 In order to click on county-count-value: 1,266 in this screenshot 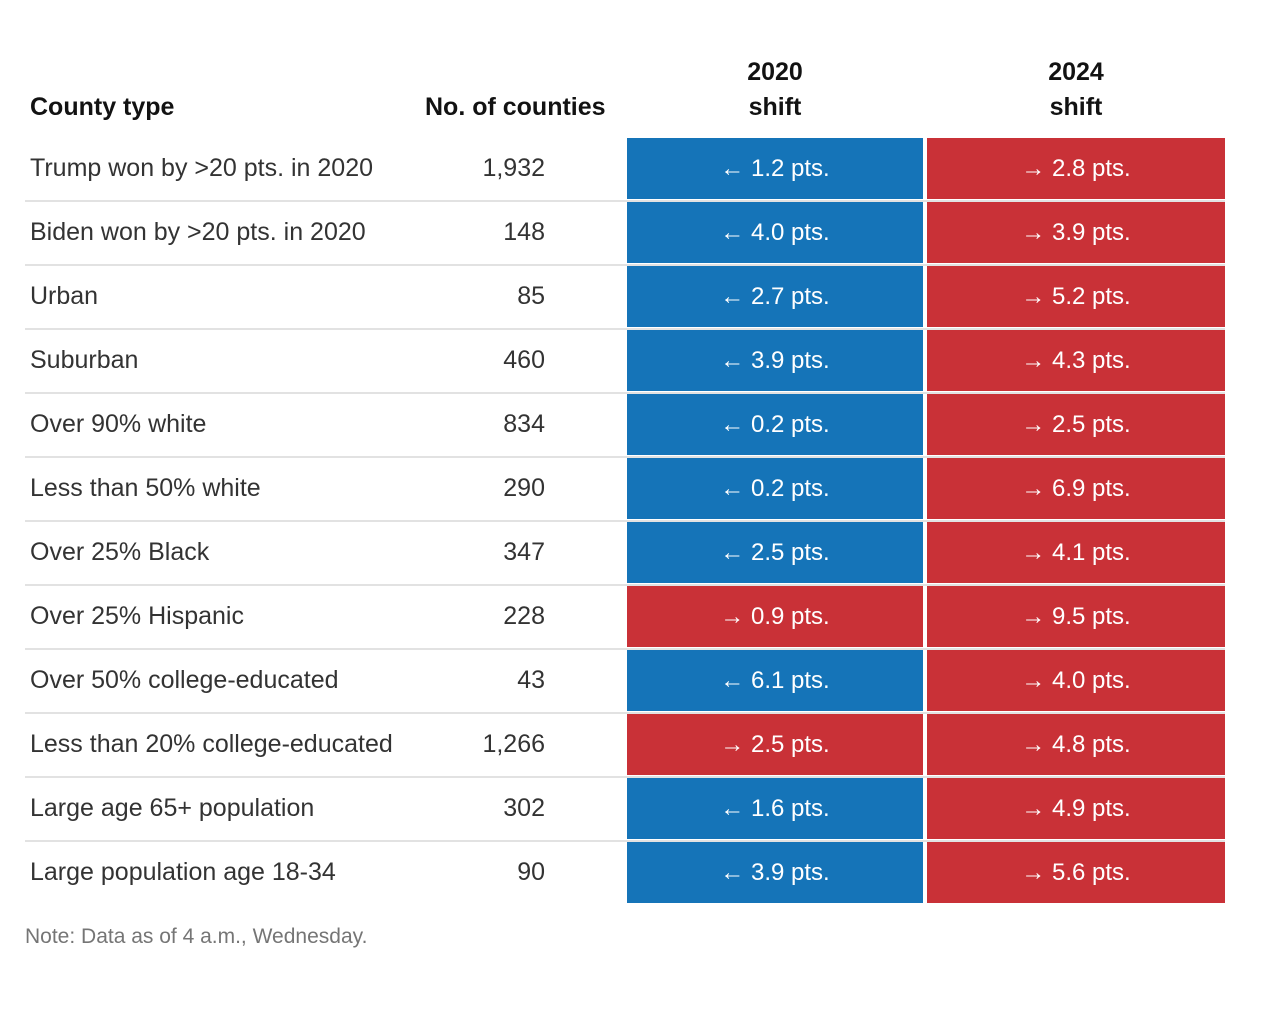, I will do `click(513, 744)`.